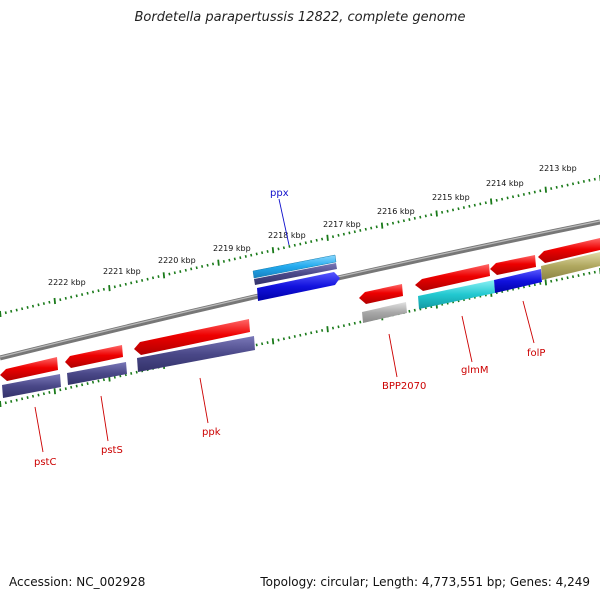  I want to click on gene-bpp2070-red, so click(381, 294).